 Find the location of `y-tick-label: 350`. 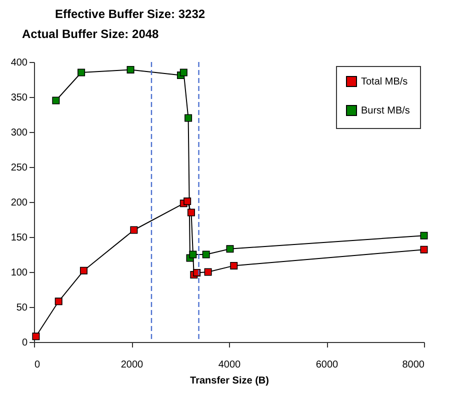

y-tick-label: 350 is located at coordinates (19, 98).